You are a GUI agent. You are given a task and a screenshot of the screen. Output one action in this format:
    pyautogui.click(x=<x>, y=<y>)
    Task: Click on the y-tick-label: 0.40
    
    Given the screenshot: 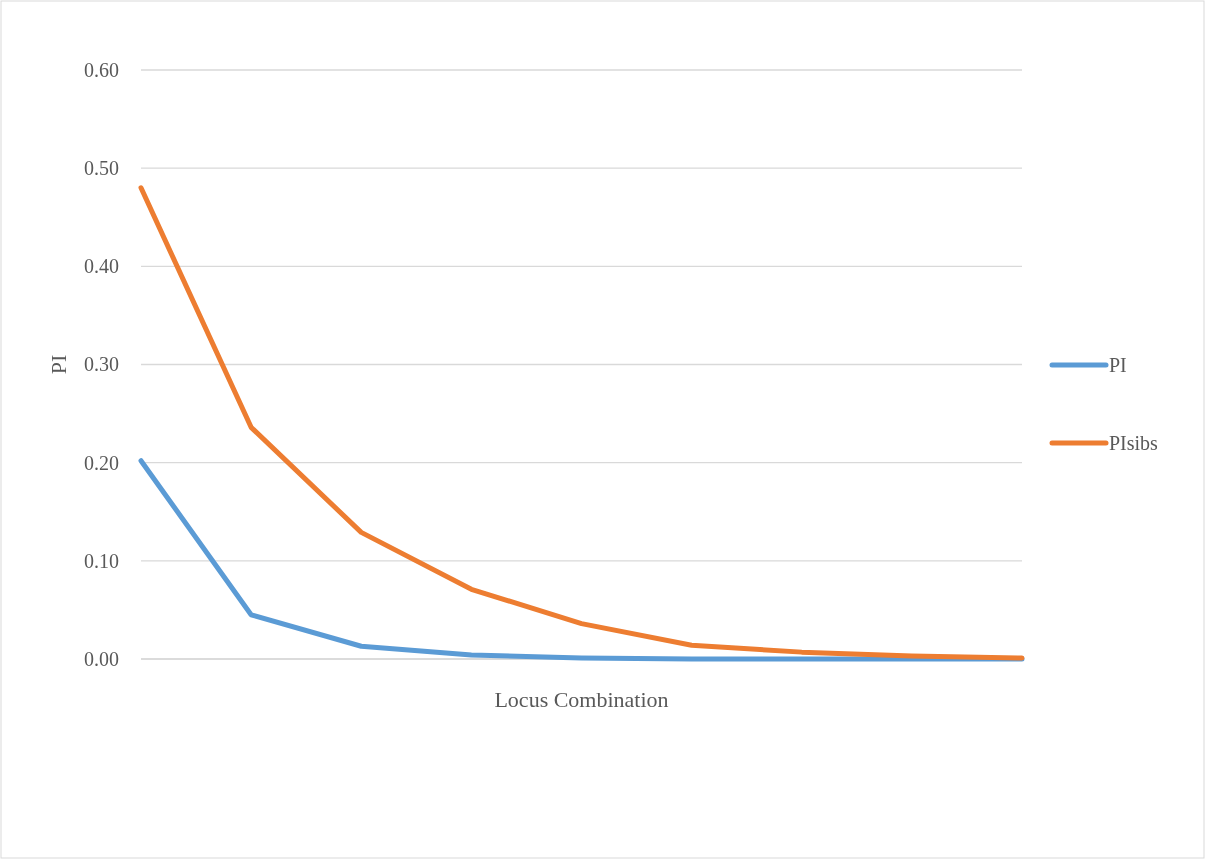 What is the action you would take?
    pyautogui.click(x=101, y=266)
    